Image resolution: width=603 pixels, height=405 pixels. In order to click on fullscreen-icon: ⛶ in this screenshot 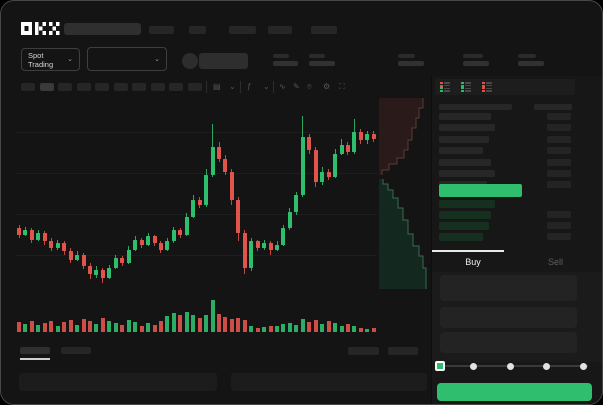, I will do `click(342, 86)`.